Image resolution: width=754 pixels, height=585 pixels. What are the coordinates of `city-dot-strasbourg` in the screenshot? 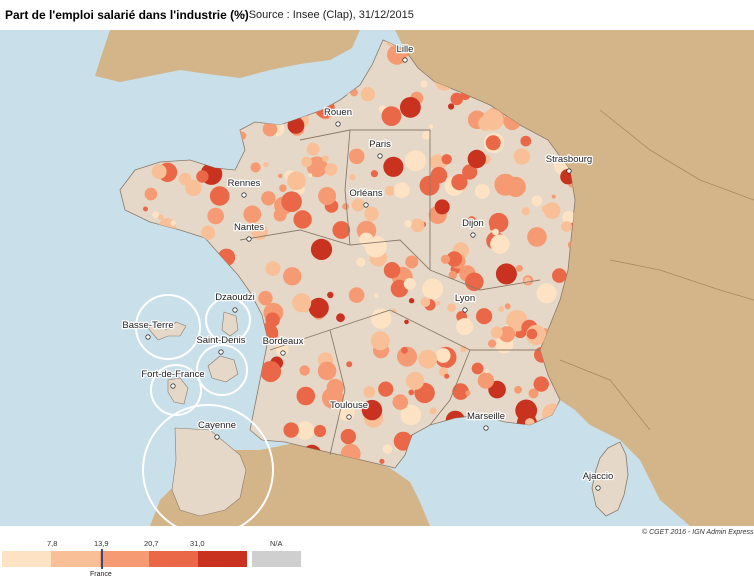 It's located at (569, 171).